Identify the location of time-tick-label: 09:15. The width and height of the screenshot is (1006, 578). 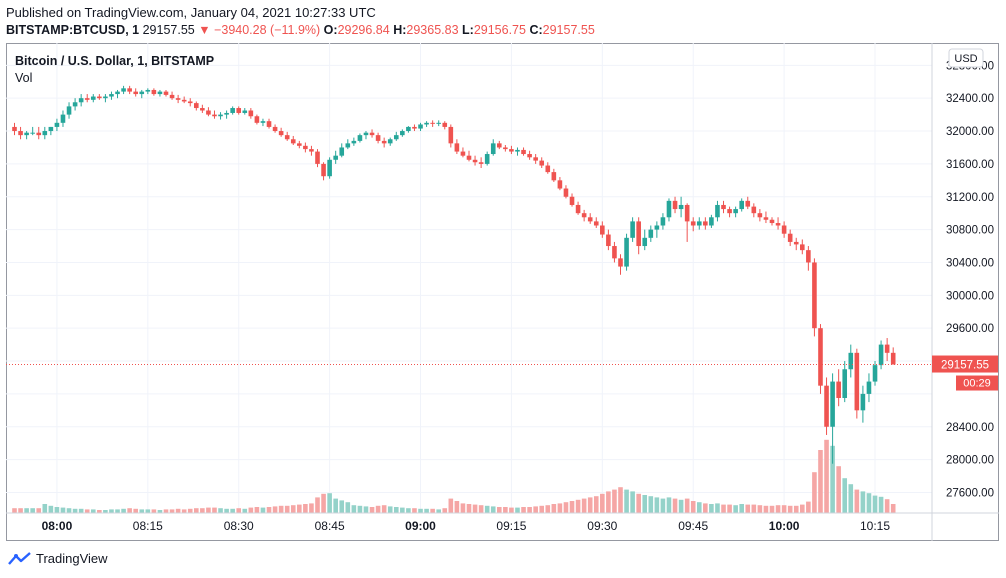
(511, 526).